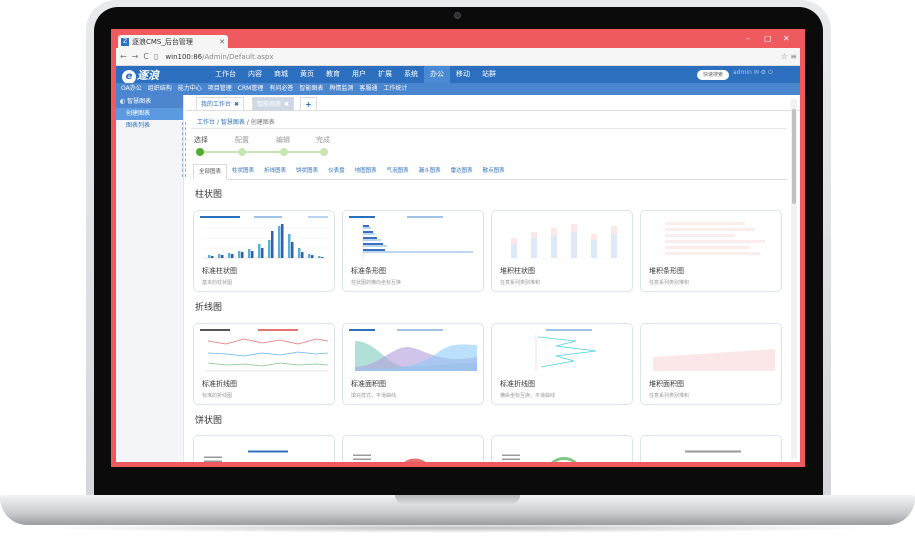 The image size is (915, 540). I want to click on breadcrumb-smart-charts: 智慧图表, so click(232, 122).